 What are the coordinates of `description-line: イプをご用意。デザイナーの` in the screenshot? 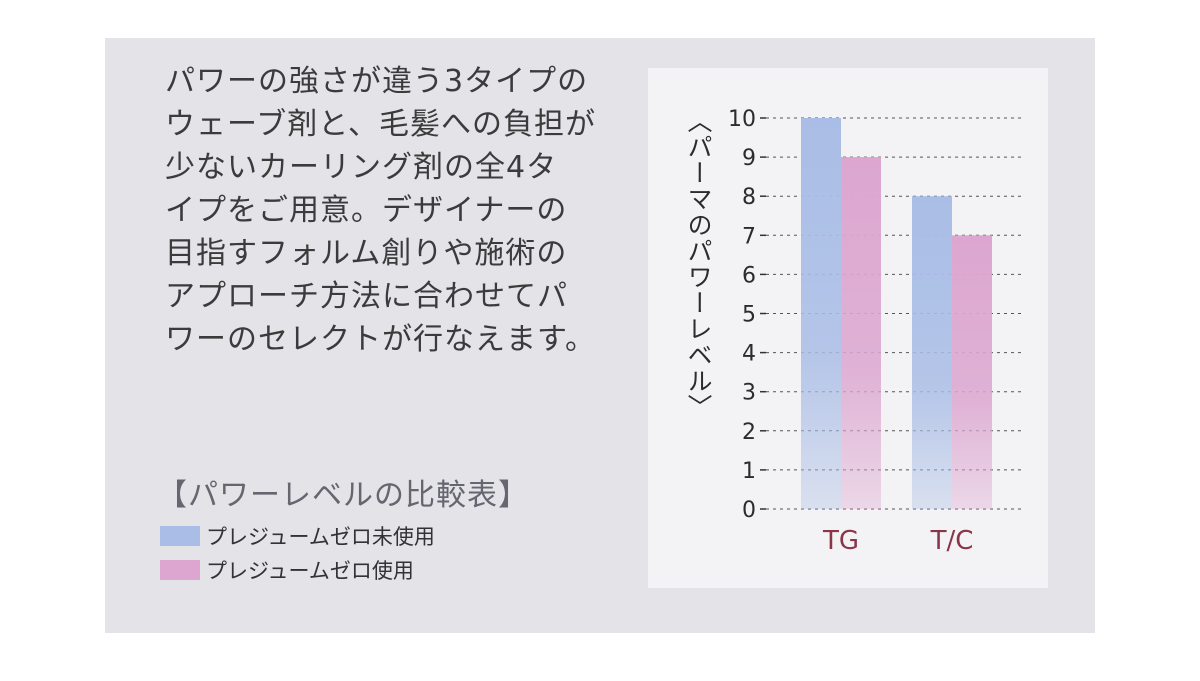 It's located at (366, 210).